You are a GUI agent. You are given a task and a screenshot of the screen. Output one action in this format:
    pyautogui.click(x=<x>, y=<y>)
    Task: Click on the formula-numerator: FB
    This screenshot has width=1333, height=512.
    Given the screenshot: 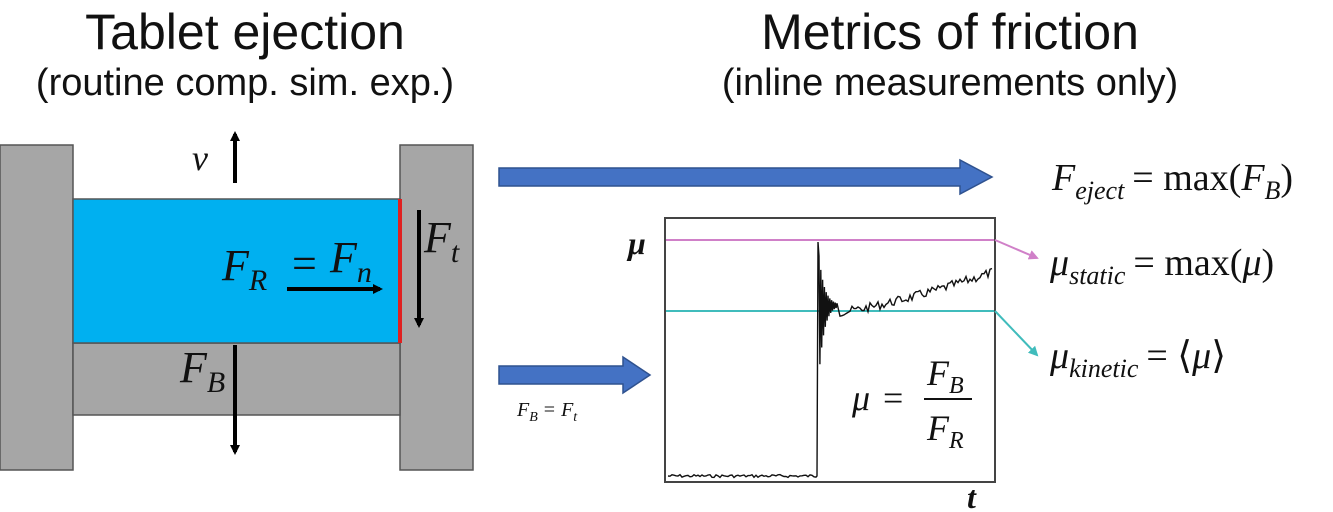 What is the action you would take?
    pyautogui.click(x=945, y=376)
    